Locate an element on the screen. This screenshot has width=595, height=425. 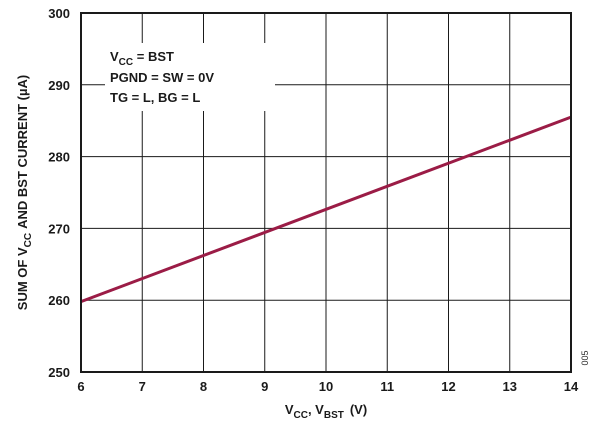
y-tick-label: 280 is located at coordinates (59, 157).